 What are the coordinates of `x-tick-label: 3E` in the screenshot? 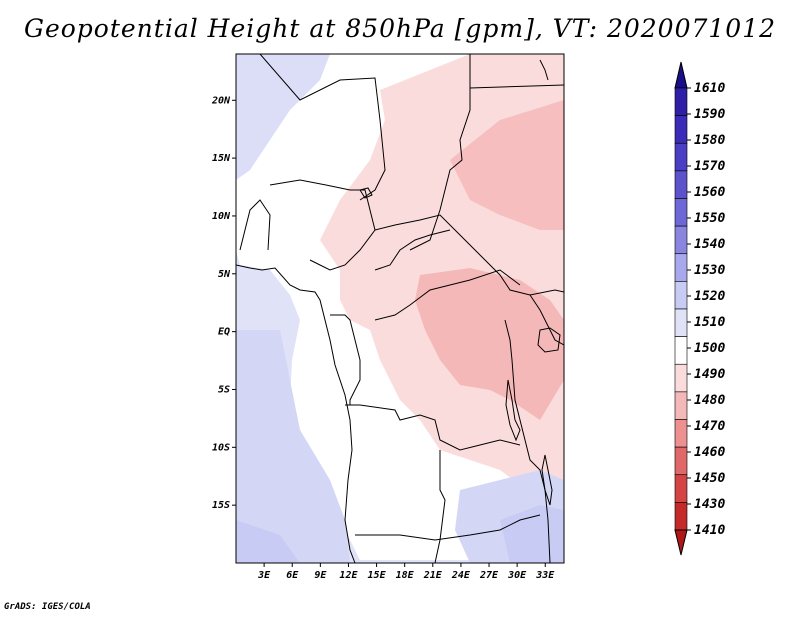 It's located at (264, 575).